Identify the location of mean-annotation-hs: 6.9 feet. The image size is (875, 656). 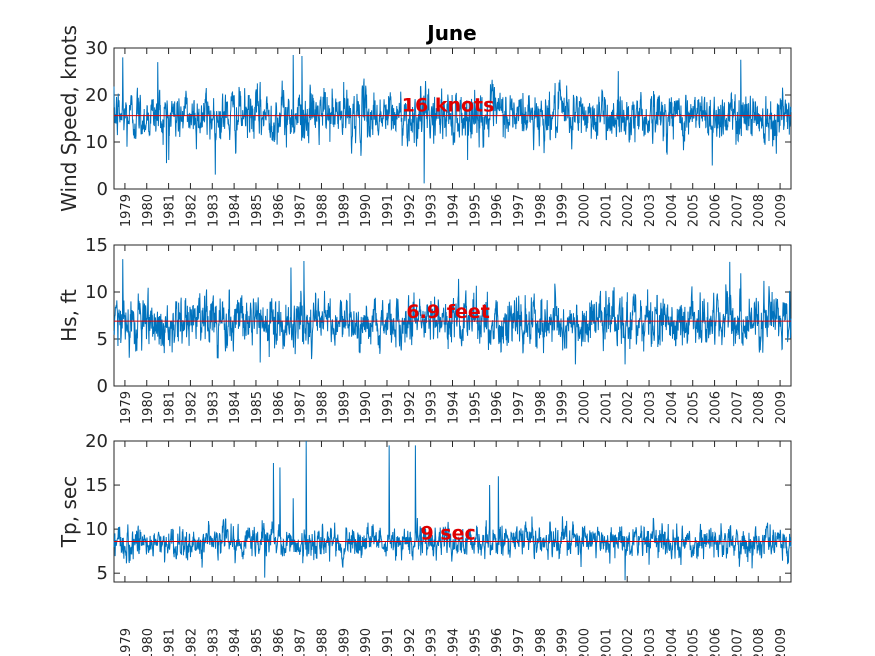
(447, 312).